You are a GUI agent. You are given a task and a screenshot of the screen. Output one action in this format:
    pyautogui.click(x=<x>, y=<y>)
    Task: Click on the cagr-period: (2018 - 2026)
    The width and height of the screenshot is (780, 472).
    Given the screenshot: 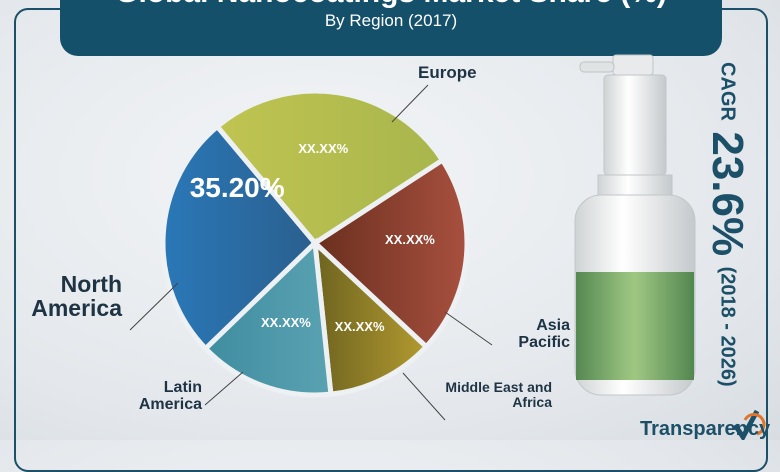 What is the action you would take?
    pyautogui.click(x=727, y=326)
    